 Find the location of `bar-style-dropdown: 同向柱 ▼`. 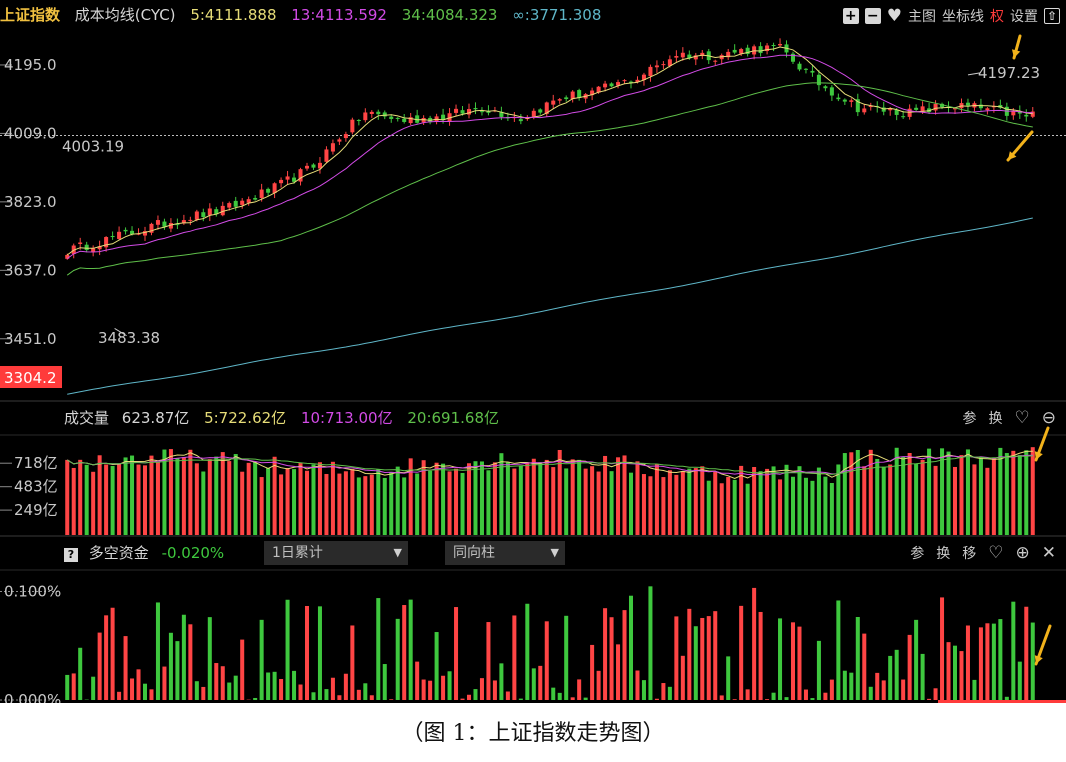

bar-style-dropdown: 同向柱 ▼ is located at coordinates (505, 553).